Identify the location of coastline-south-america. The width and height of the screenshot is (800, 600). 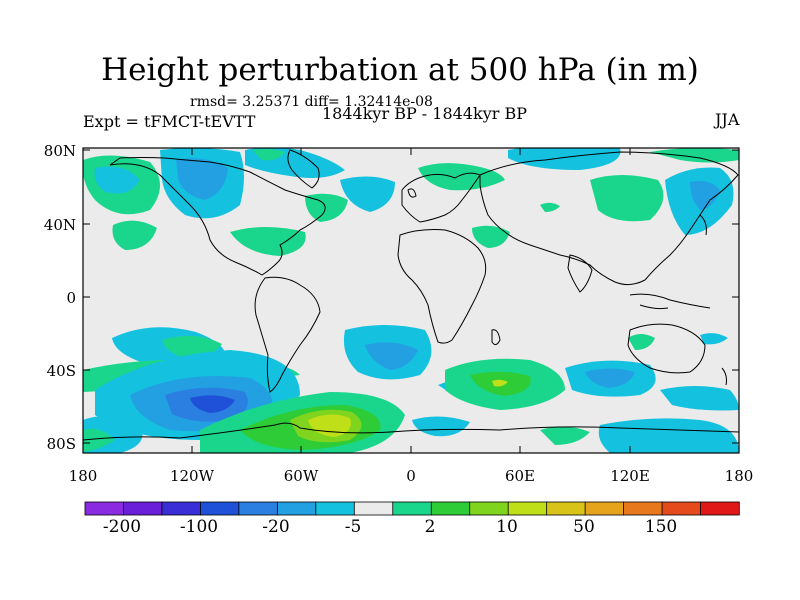
(287, 334).